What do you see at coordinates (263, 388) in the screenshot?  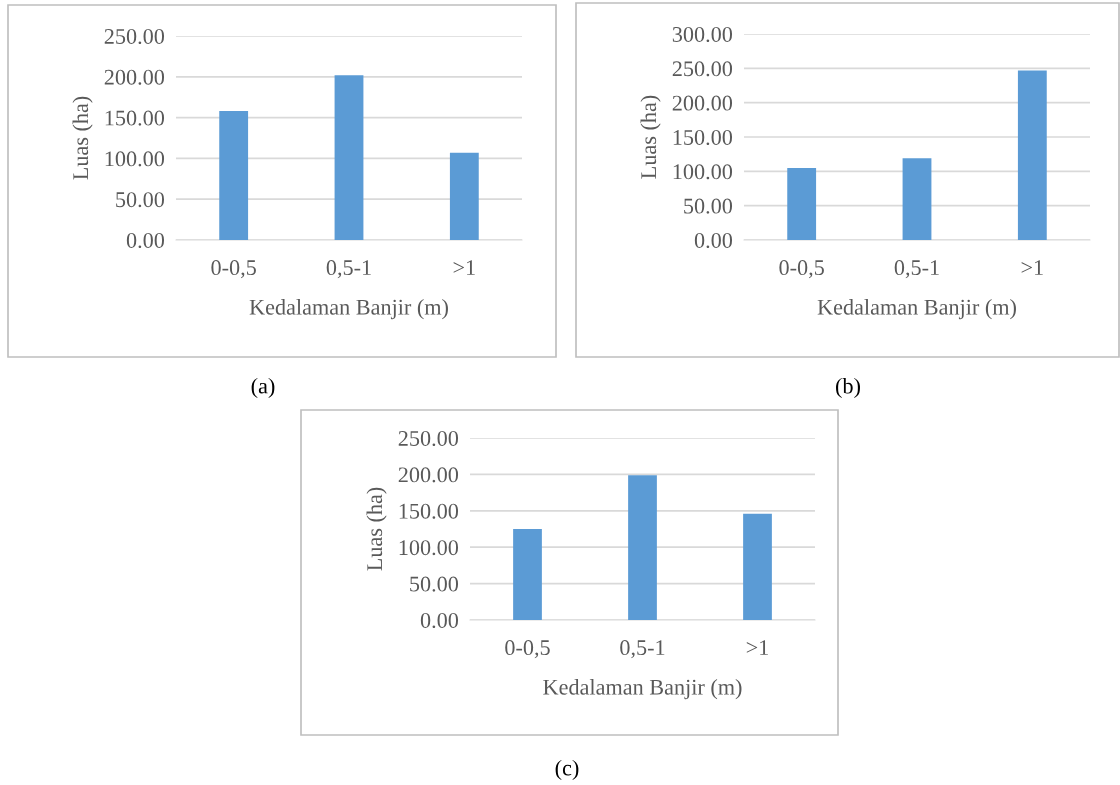 I see `text: (a)` at bounding box center [263, 388].